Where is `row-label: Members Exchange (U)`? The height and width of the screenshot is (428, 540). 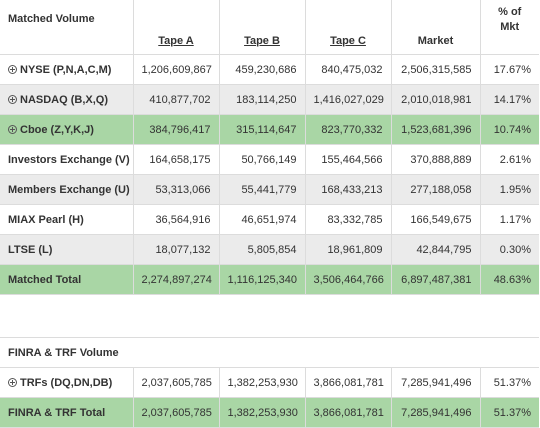 row-label: Members Exchange (U) is located at coordinates (66, 189).